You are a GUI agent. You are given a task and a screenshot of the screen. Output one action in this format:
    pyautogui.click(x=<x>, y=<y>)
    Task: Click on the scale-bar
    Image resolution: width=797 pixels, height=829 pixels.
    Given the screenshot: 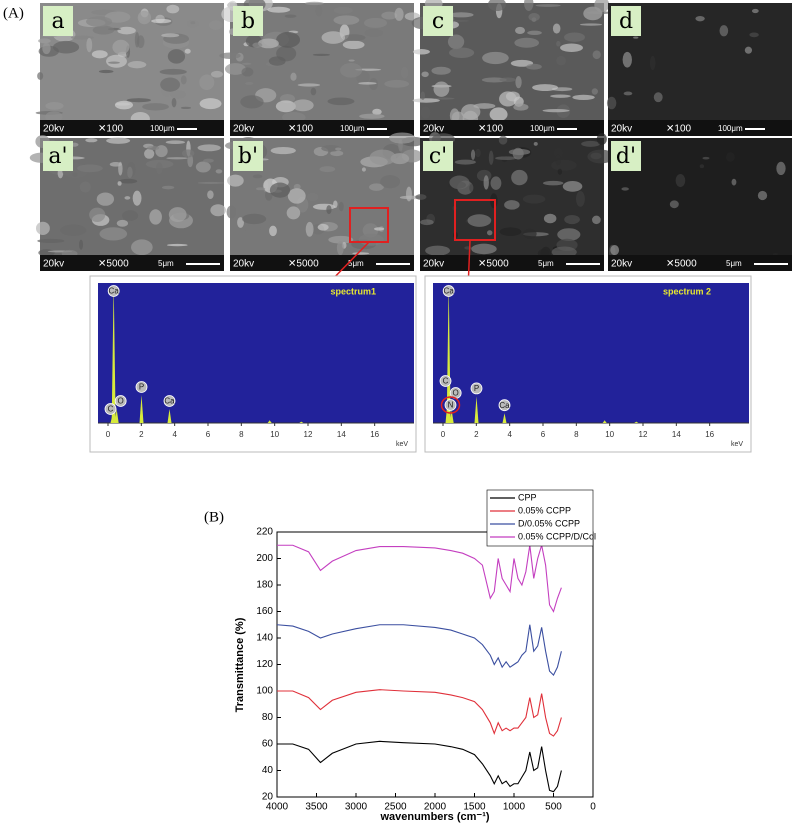 What is the action you would take?
    pyautogui.click(x=203, y=264)
    